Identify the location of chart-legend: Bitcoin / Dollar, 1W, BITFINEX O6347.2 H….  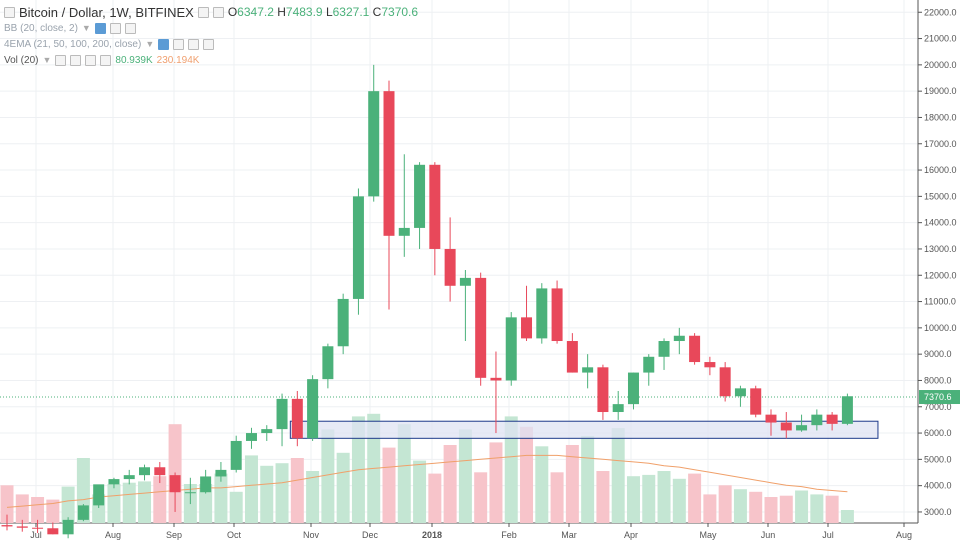
(211, 36).